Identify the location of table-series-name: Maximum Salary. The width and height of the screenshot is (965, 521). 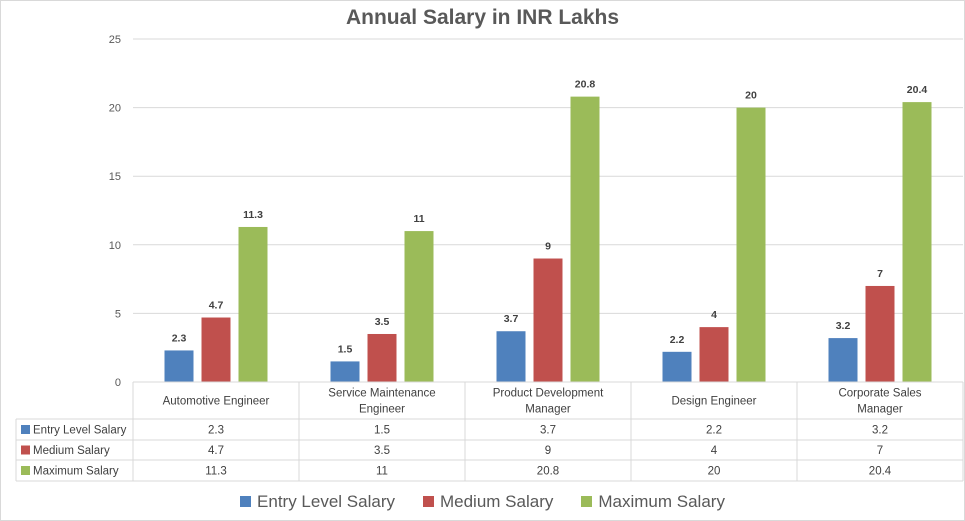
(76, 472).